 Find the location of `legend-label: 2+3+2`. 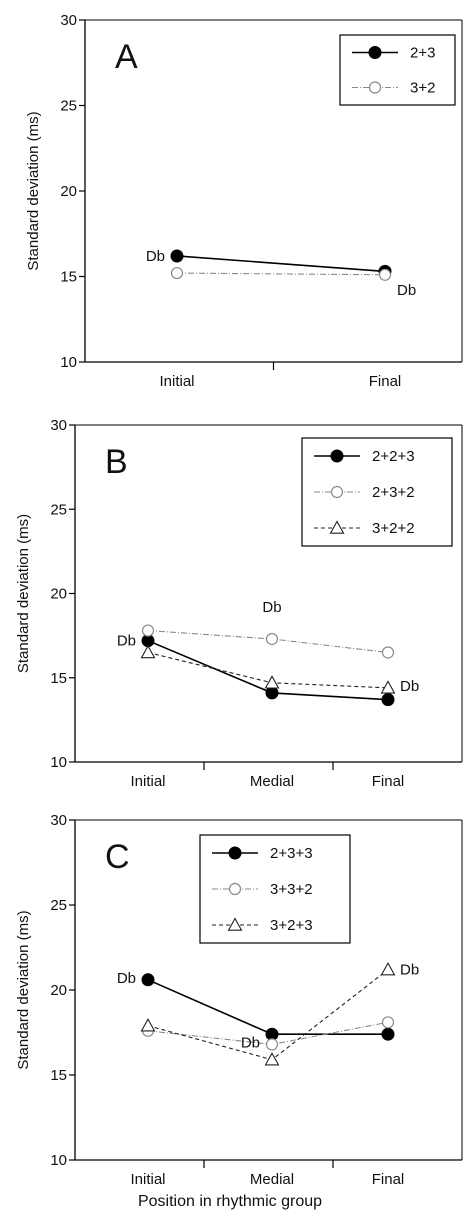

legend-label: 2+3+2 is located at coordinates (393, 492).